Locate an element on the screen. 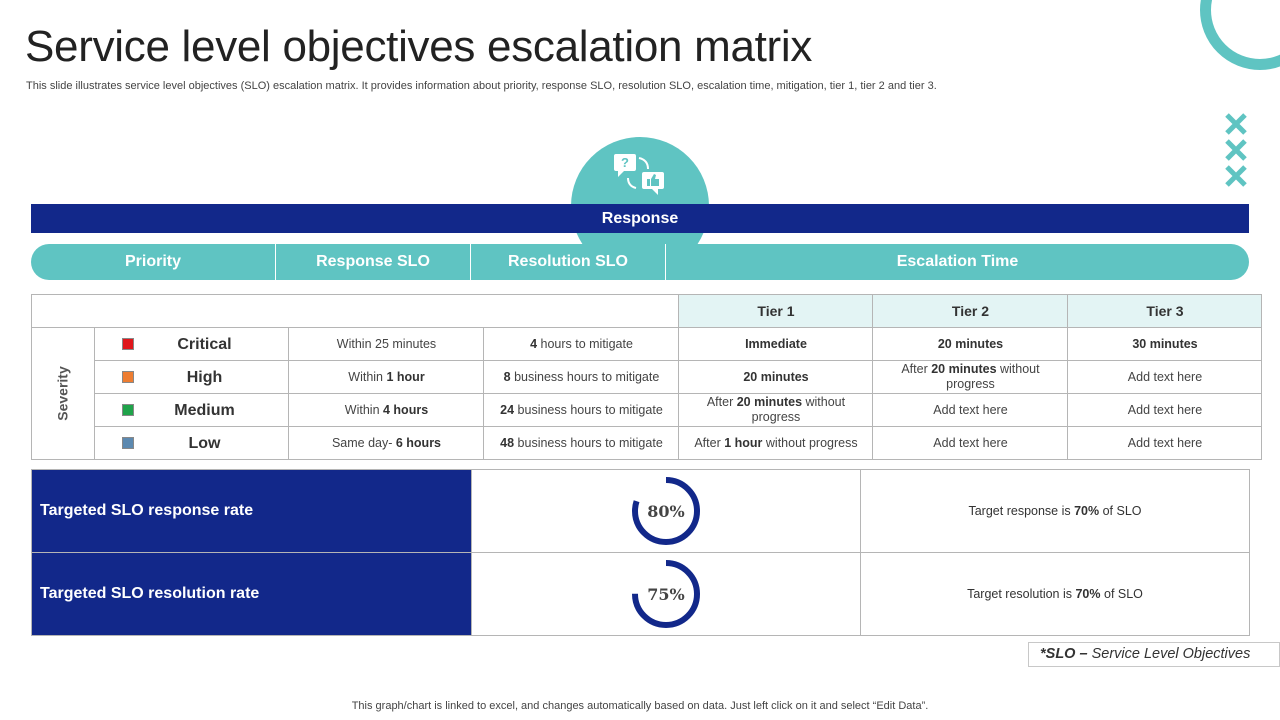  chat-feedback-icon: ? is located at coordinates (639, 174).